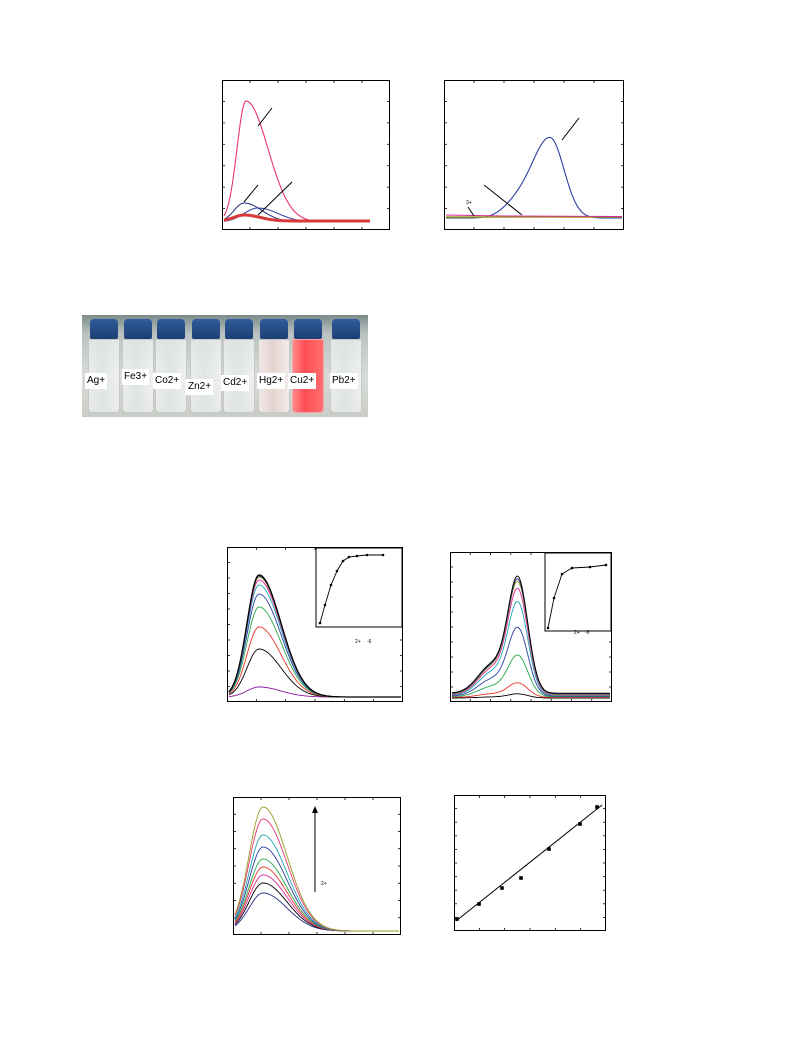 The image size is (793, 1057). I want to click on curve-blue-peak, so click(534, 177).